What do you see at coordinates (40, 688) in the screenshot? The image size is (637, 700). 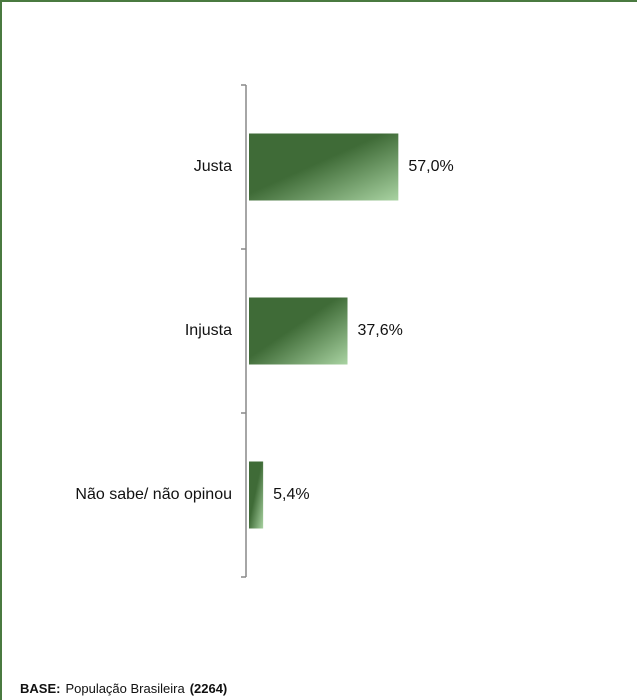 I see `footer-label: BASE:` at bounding box center [40, 688].